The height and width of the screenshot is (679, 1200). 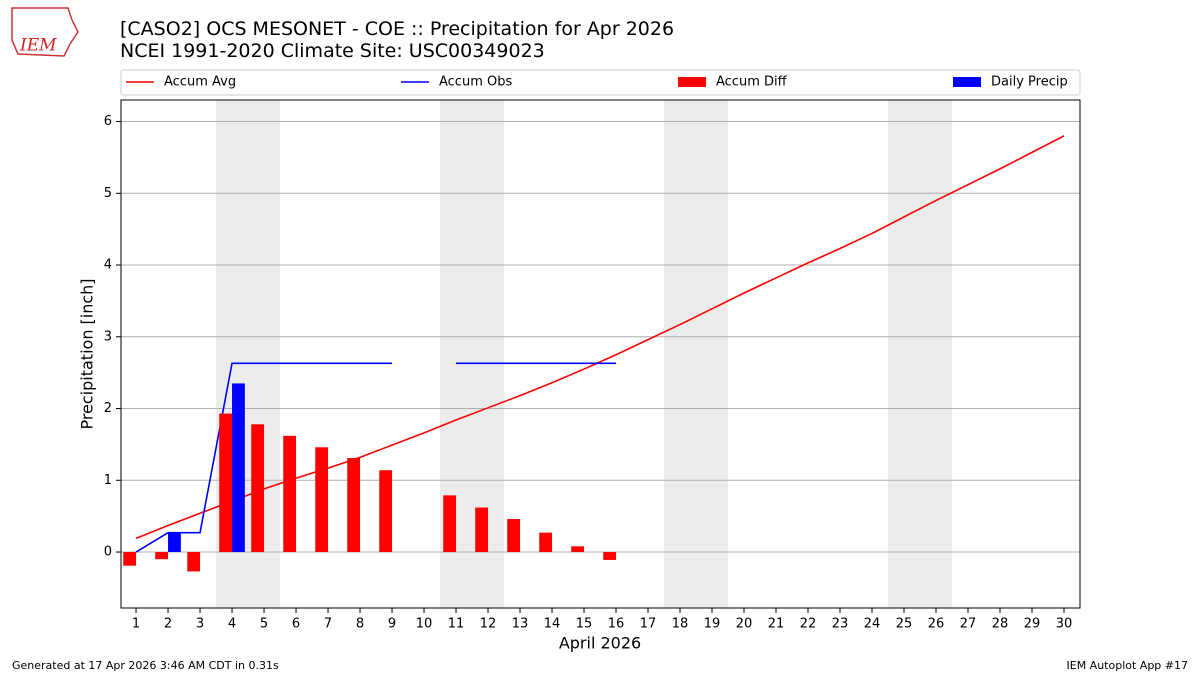 I want to click on legend-label: Accum Obs, so click(x=475, y=82).